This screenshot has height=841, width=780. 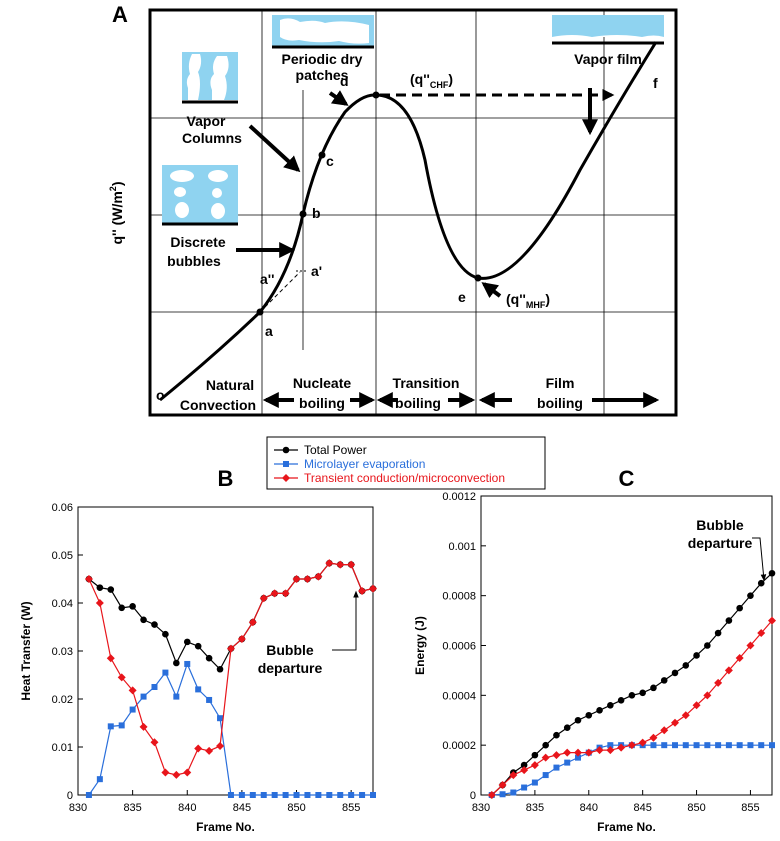 What do you see at coordinates (589, 808) in the screenshot?
I see `x-tick-label: 840` at bounding box center [589, 808].